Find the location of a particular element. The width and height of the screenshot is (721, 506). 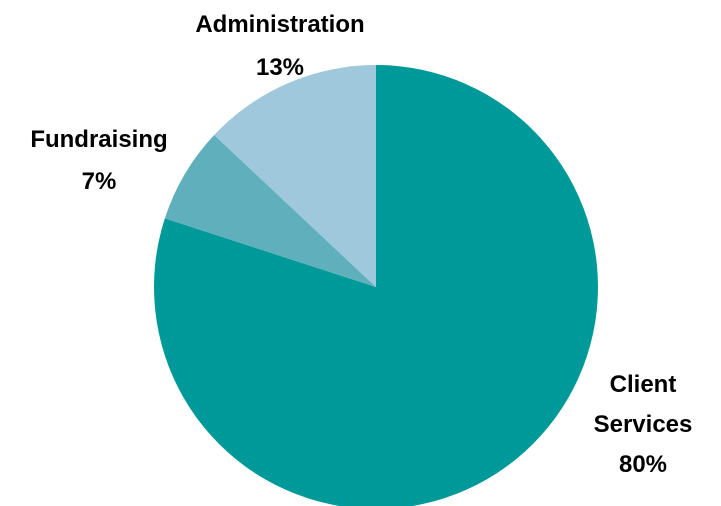

slice-value-fundraising: 7% is located at coordinates (99, 181).